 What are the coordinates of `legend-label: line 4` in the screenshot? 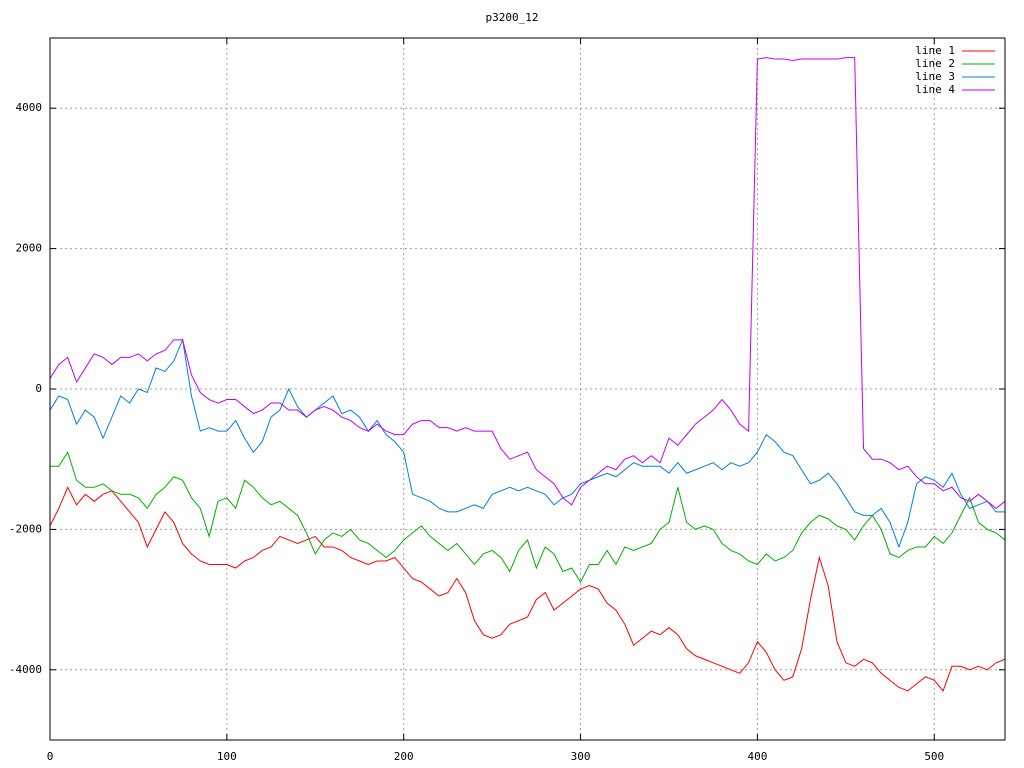 It's located at (935, 89).